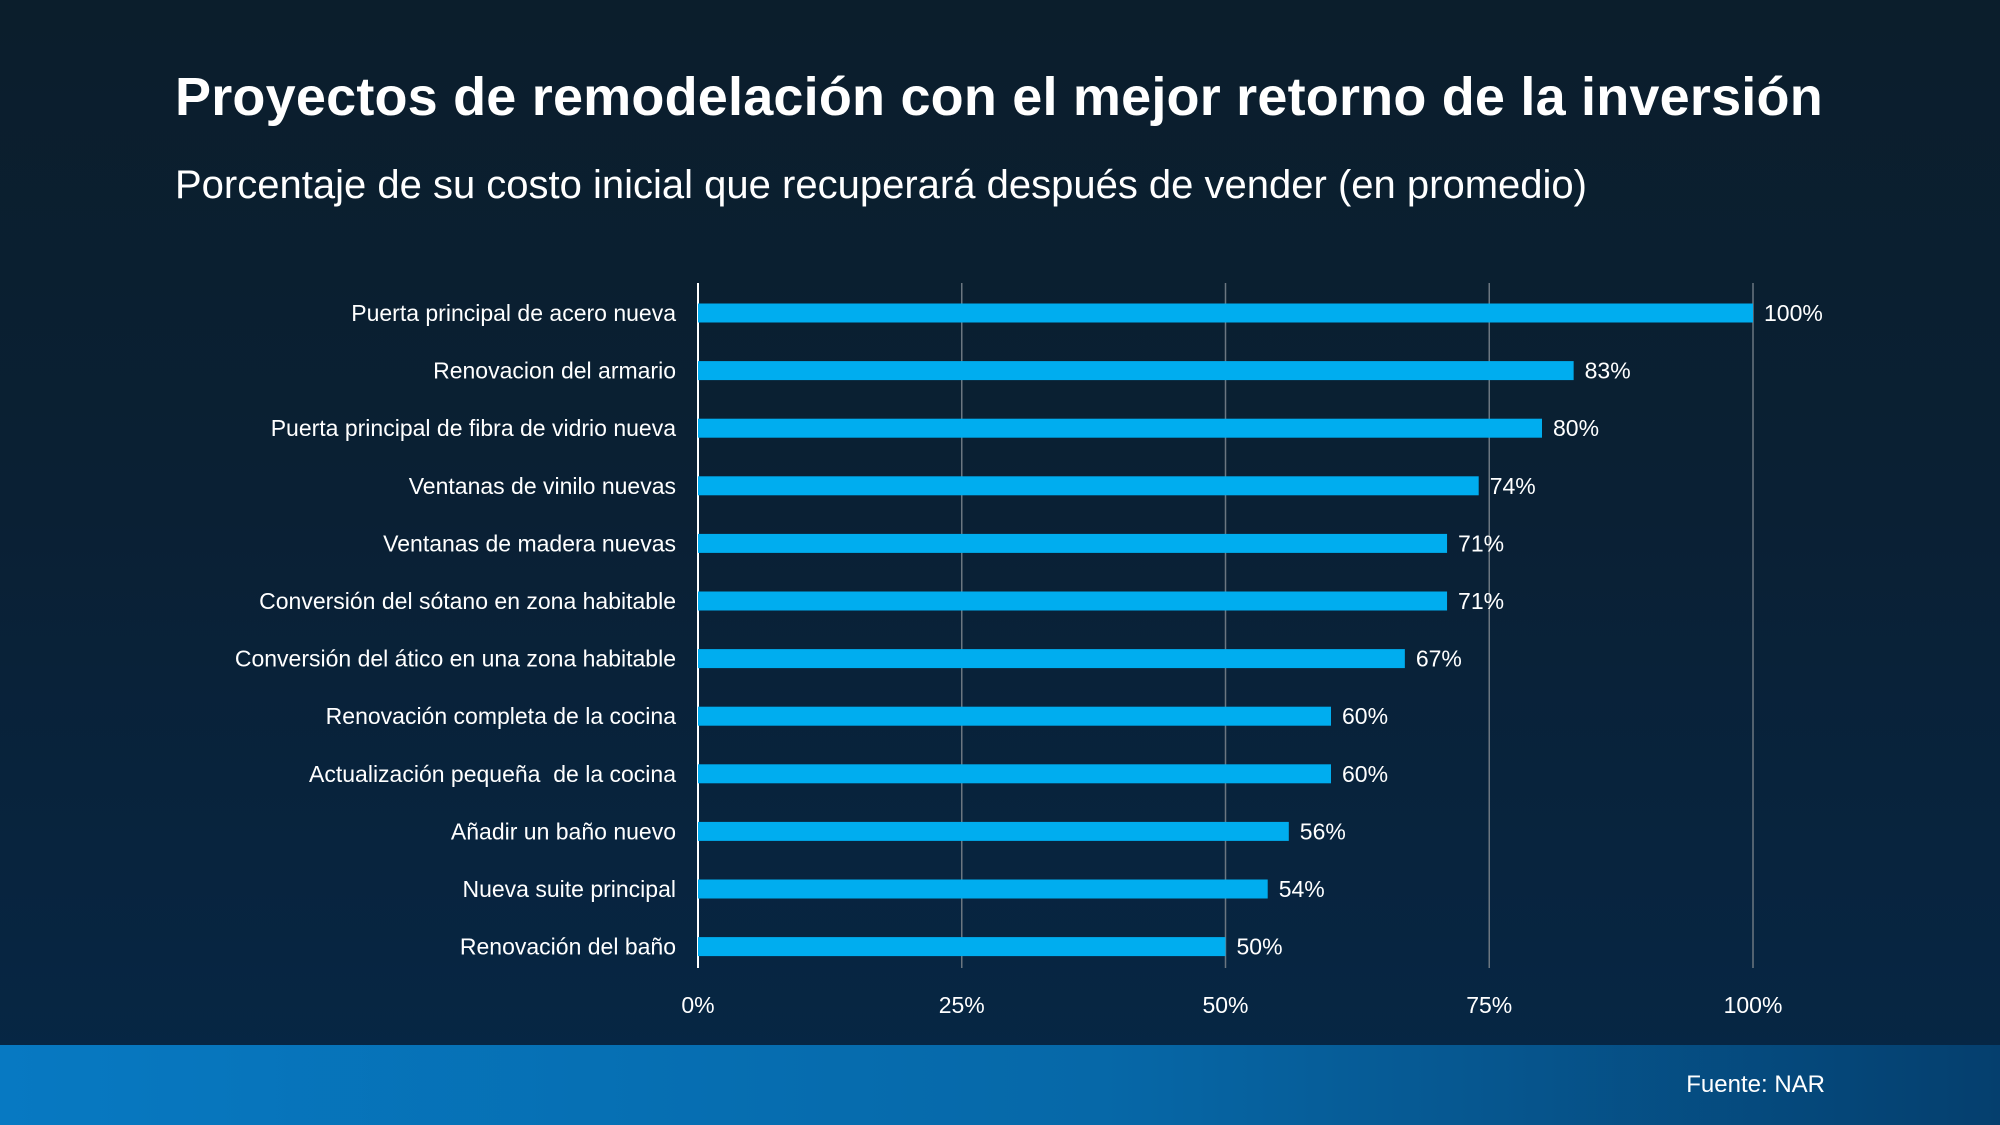  Describe the element at coordinates (1302, 889) in the screenshot. I see `value-label: 54%` at that location.